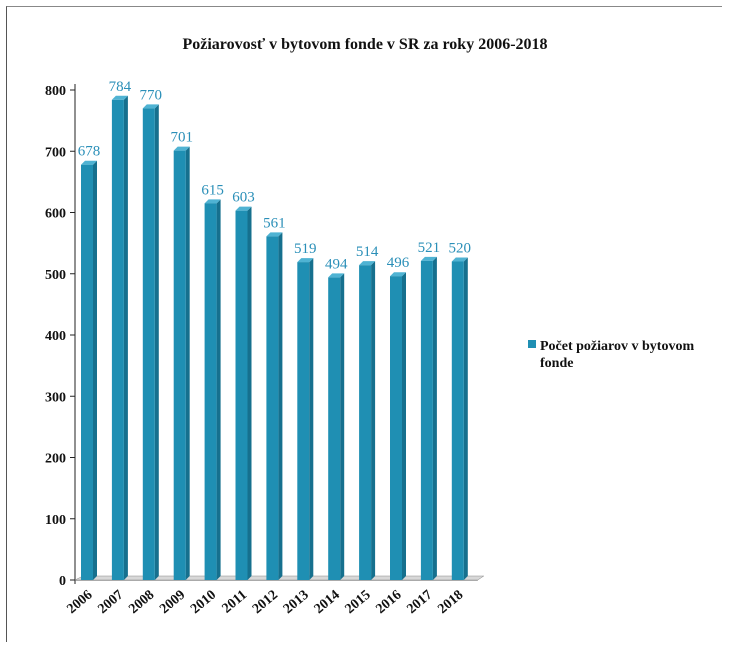  What do you see at coordinates (296, 602) in the screenshot?
I see `x-tick-label-2013: 2013` at bounding box center [296, 602].